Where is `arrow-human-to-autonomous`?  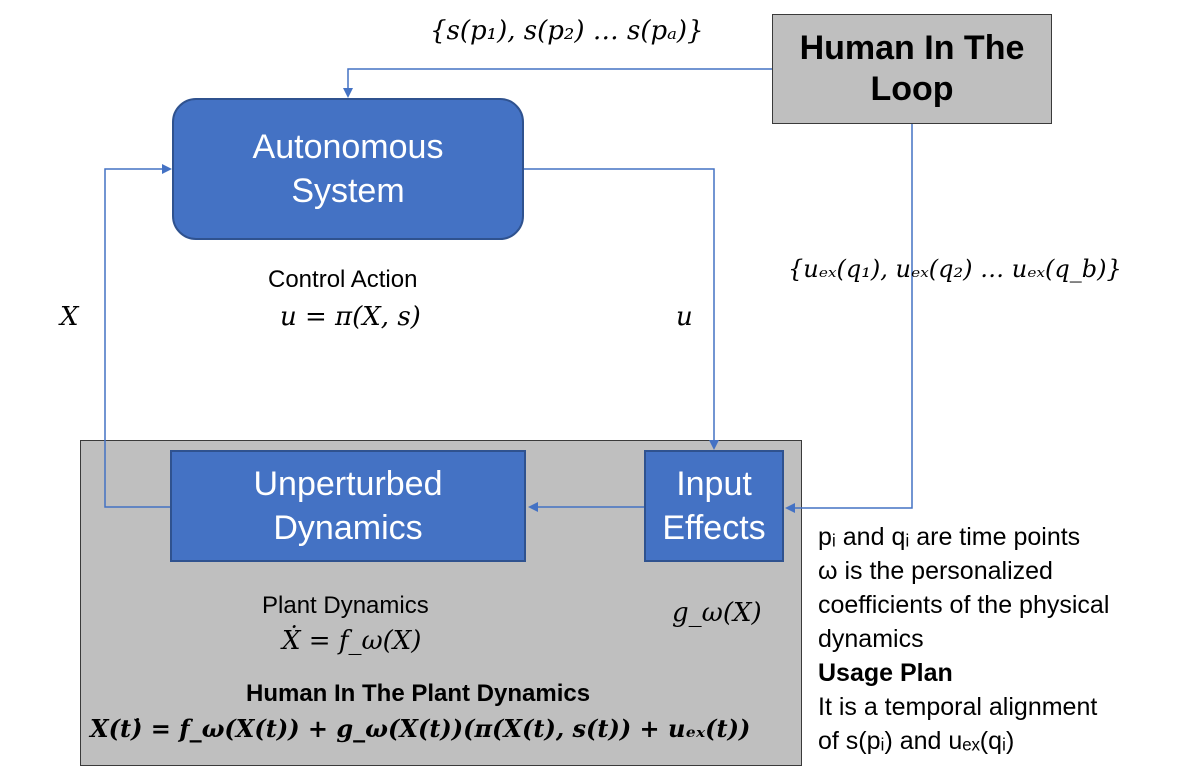 arrow-human-to-autonomous is located at coordinates (557, 83).